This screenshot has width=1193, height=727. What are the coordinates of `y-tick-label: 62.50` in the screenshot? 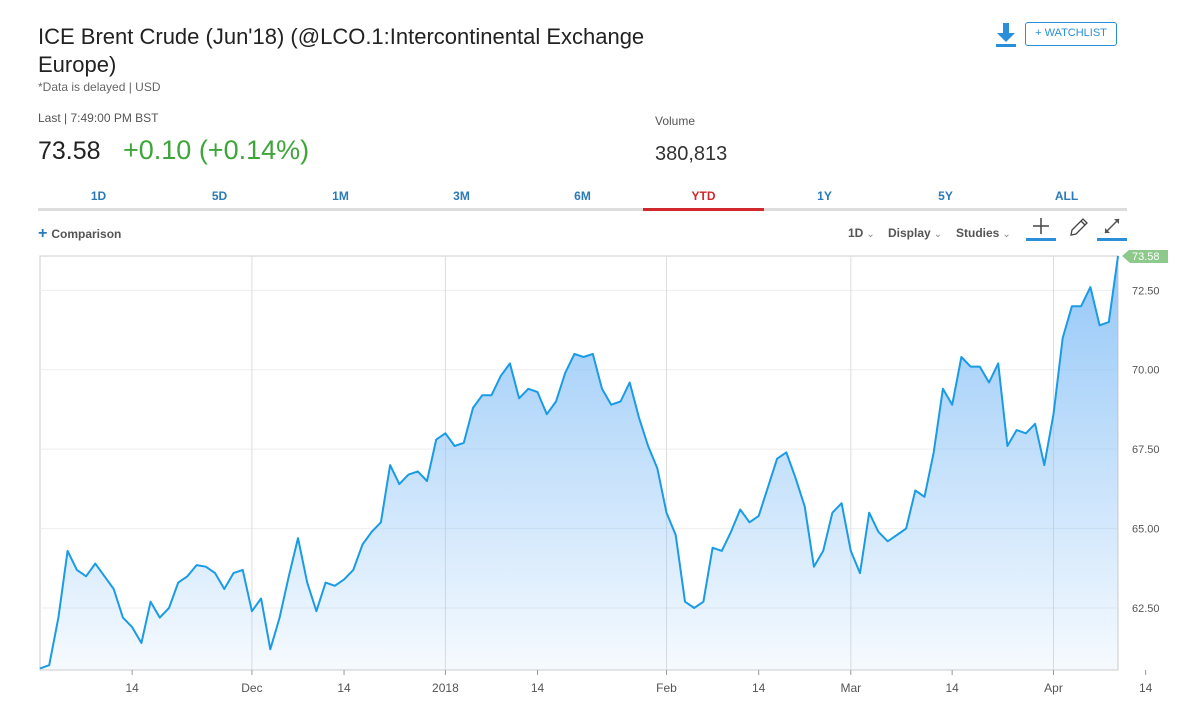 It's located at (1146, 609).